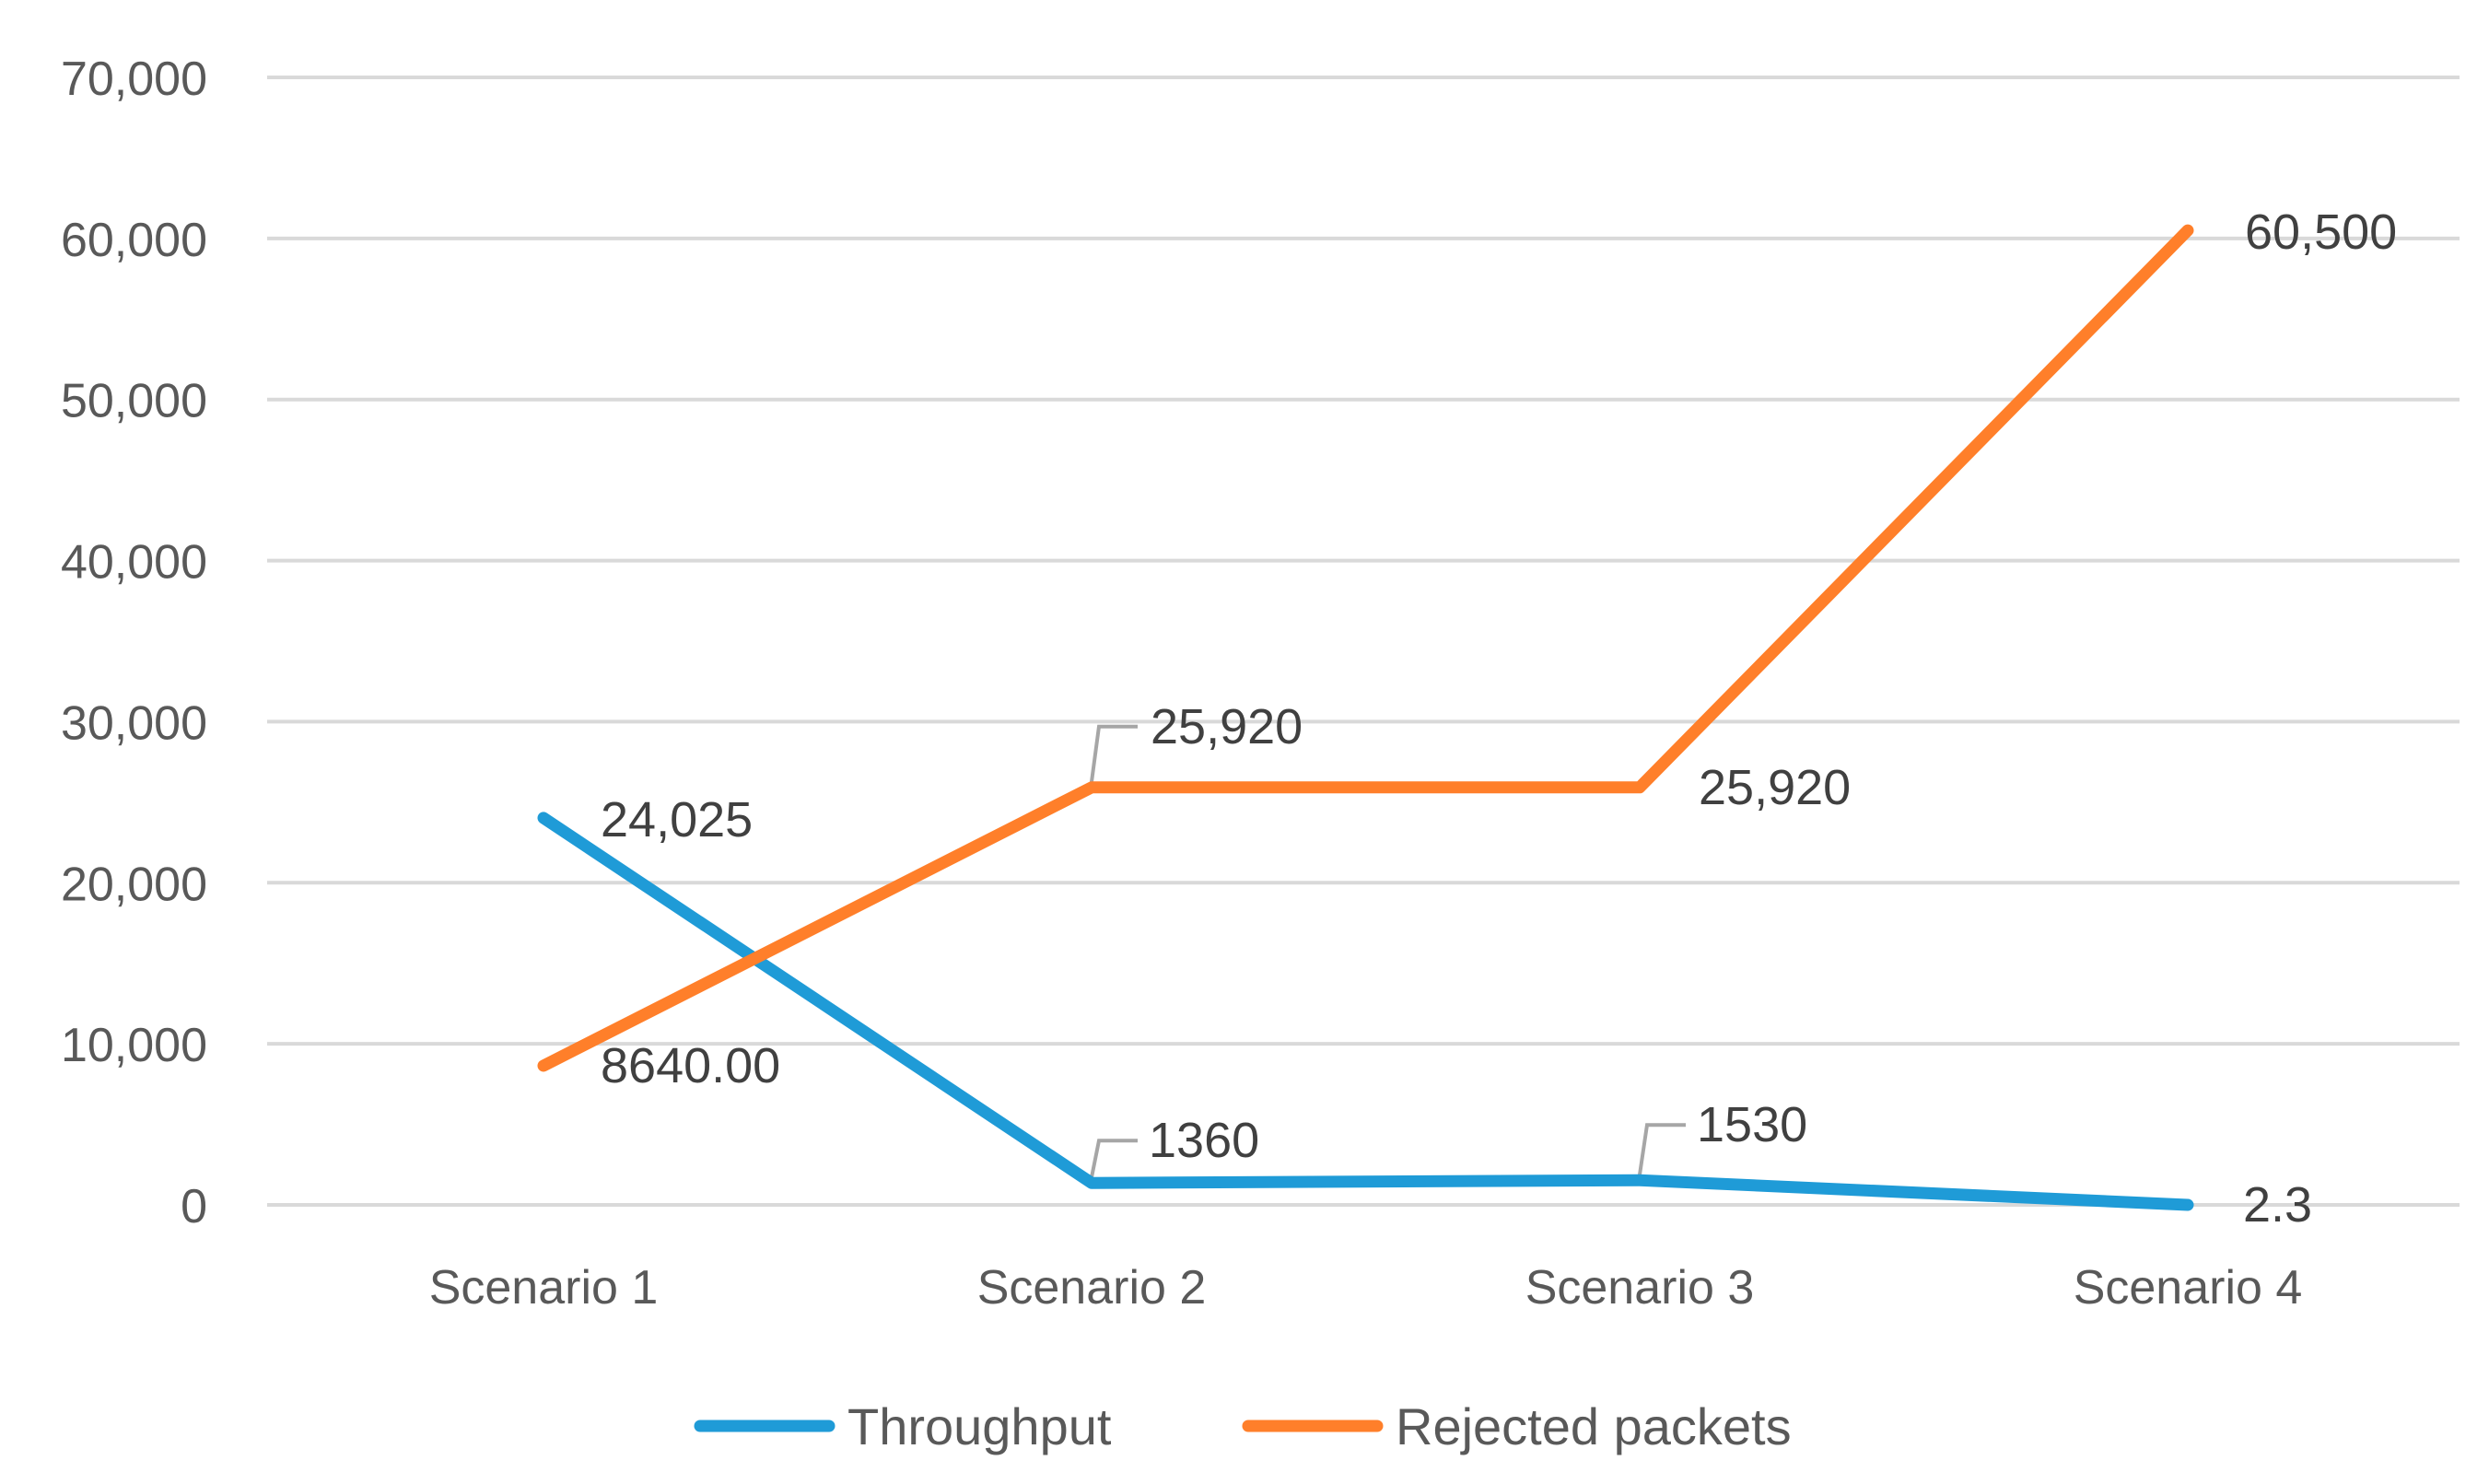 The image size is (2489, 1484). Describe the element at coordinates (134, 884) in the screenshot. I see `y-tick-label: 20,000` at that location.